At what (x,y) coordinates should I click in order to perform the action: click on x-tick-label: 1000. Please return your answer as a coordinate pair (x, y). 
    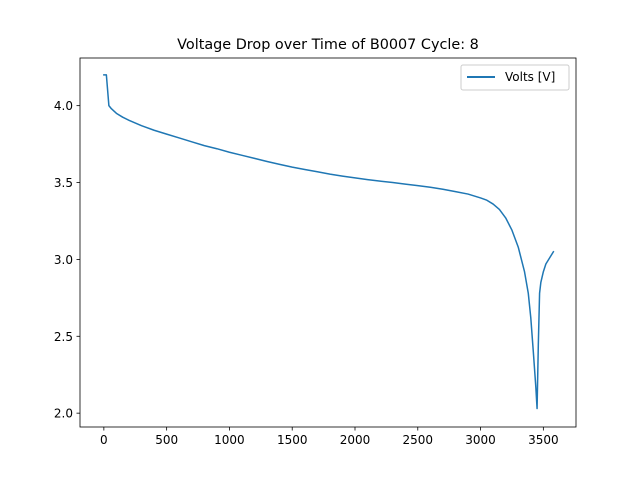
    Looking at the image, I should click on (229, 440).